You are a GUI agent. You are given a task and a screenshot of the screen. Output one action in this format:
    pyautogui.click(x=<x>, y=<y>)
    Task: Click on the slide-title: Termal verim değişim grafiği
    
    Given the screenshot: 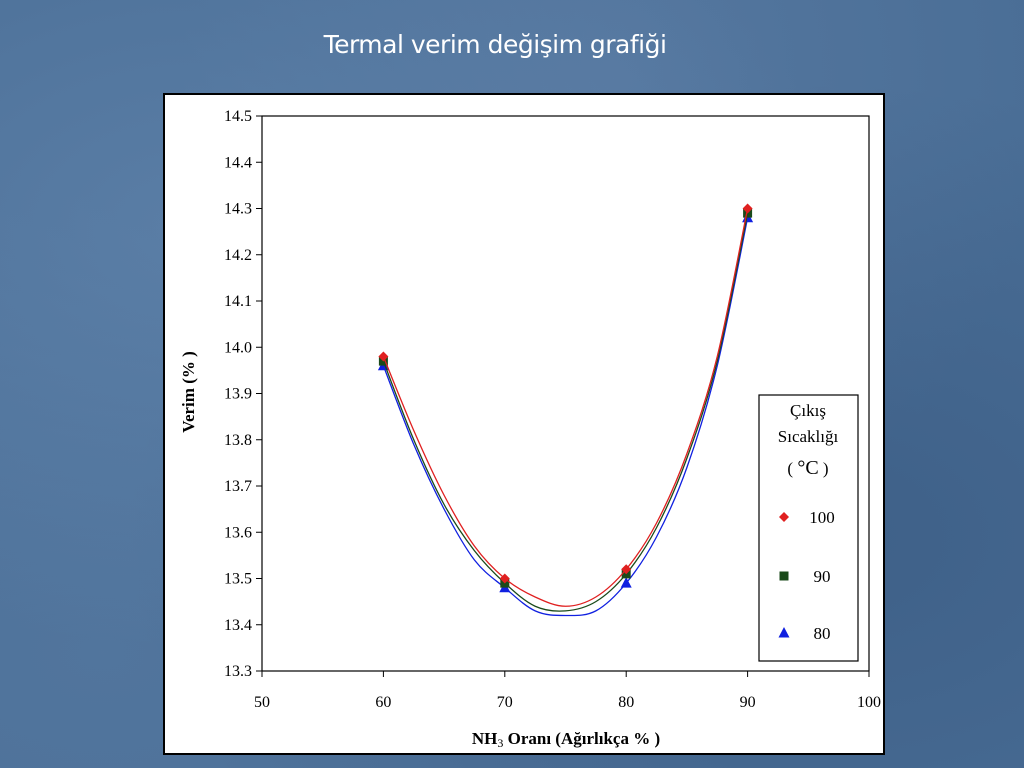 What is the action you would take?
    pyautogui.click(x=495, y=44)
    